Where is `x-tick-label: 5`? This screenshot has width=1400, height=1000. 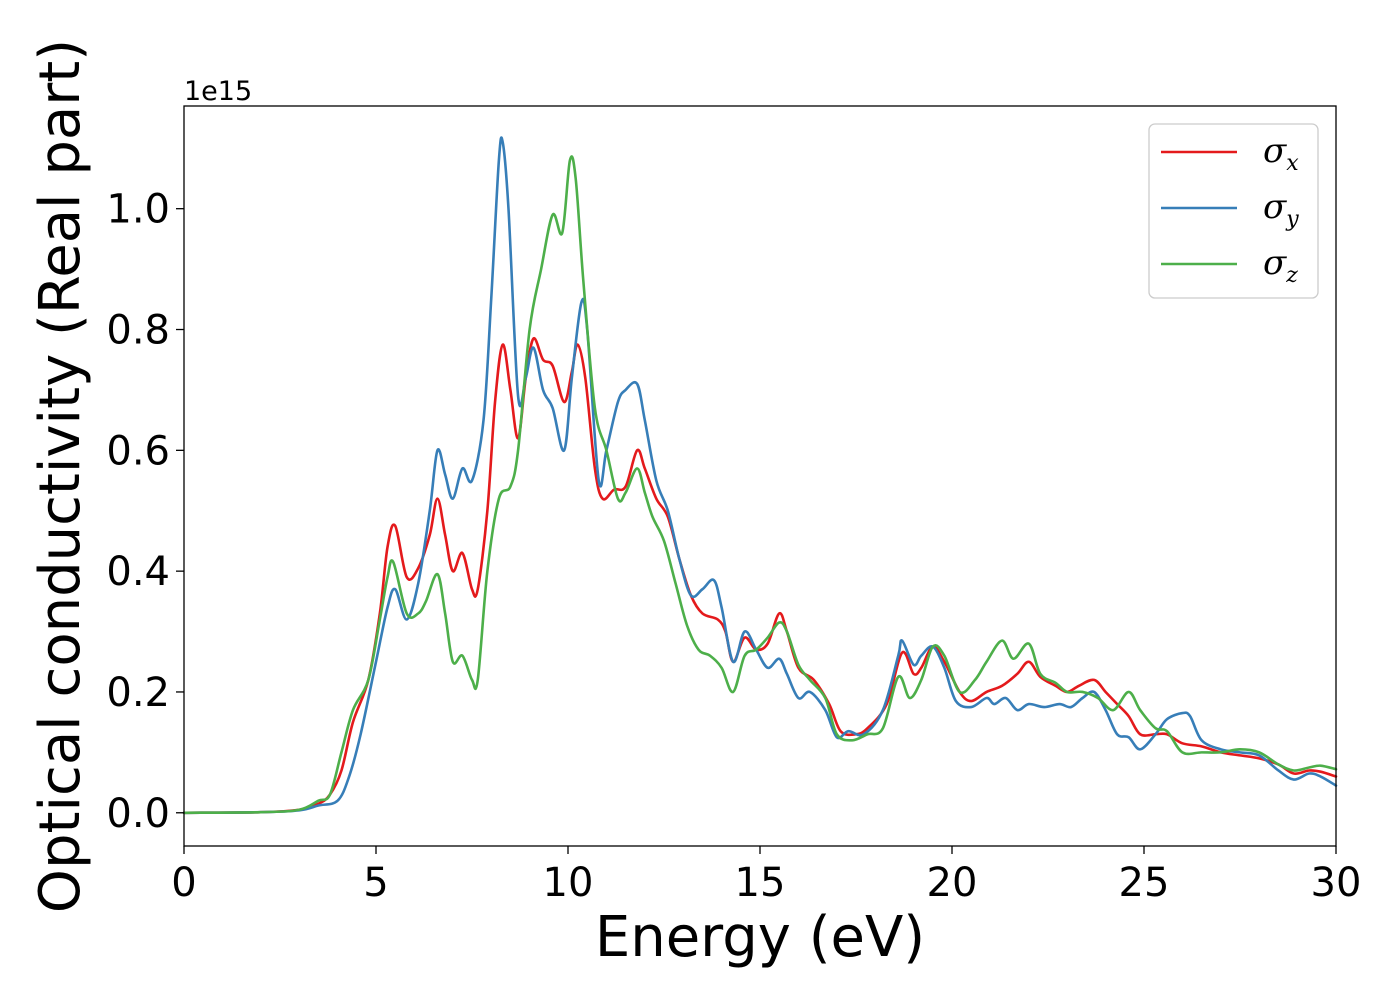 x-tick-label: 5 is located at coordinates (375, 883).